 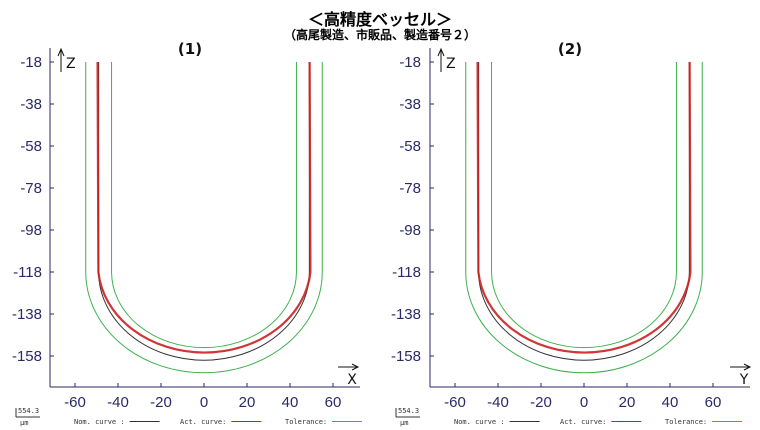 What do you see at coordinates (379, 19) in the screenshot?
I see `chart-title: ＜高精度ベッセル＞` at bounding box center [379, 19].